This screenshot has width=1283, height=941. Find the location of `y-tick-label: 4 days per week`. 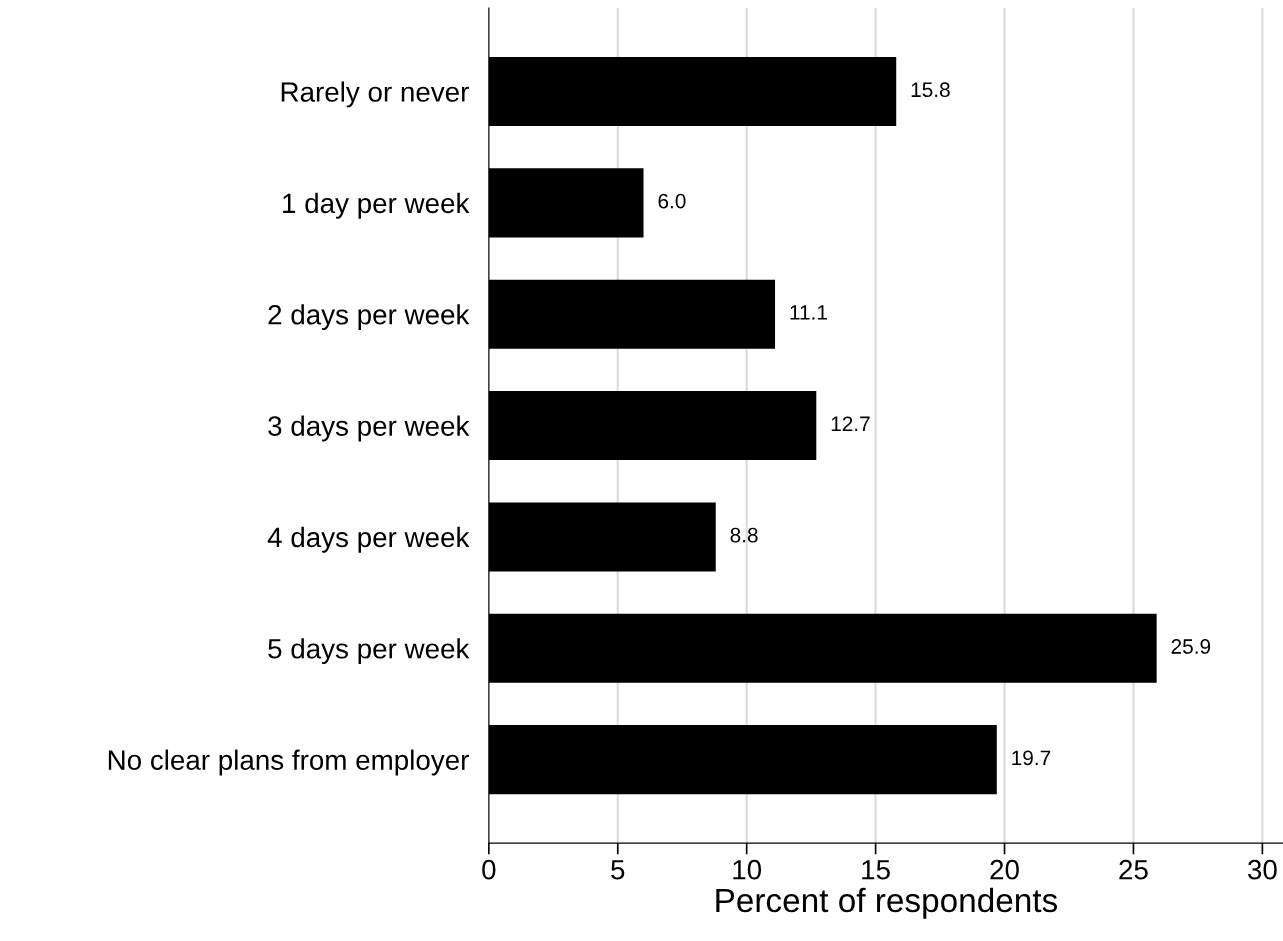

y-tick-label: 4 days per week is located at coordinates (368, 539).